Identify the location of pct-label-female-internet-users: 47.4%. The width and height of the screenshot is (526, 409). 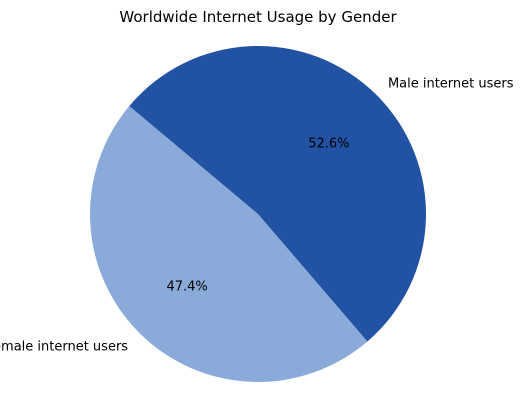
(186, 287).